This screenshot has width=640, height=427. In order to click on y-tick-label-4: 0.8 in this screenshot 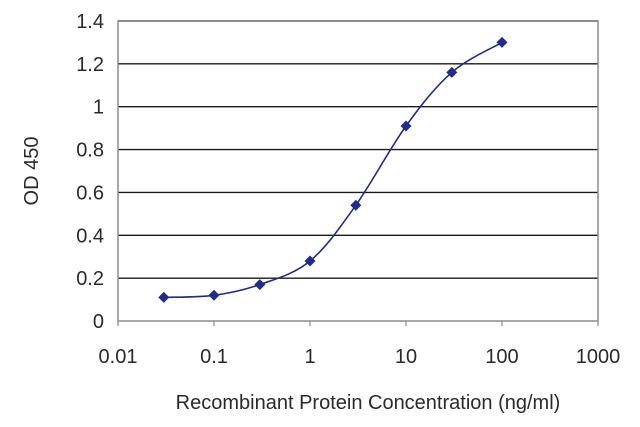, I will do `click(90, 151)`.